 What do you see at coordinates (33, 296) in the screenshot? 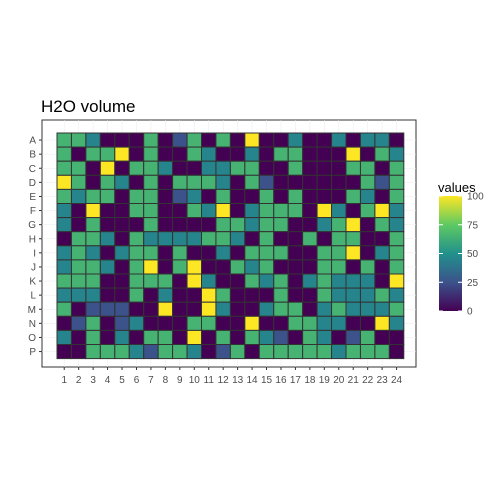
I see `y-tick-label: L` at bounding box center [33, 296].